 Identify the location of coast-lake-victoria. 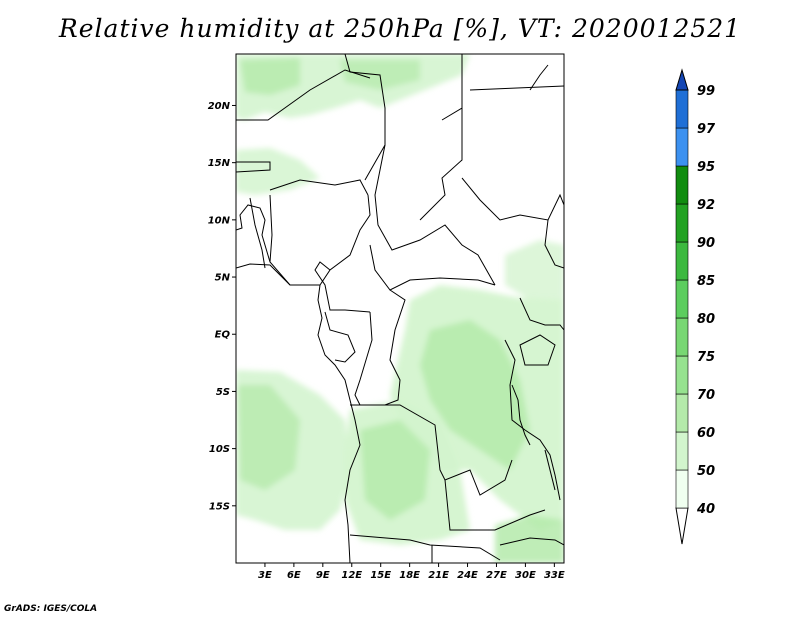
(537, 350).